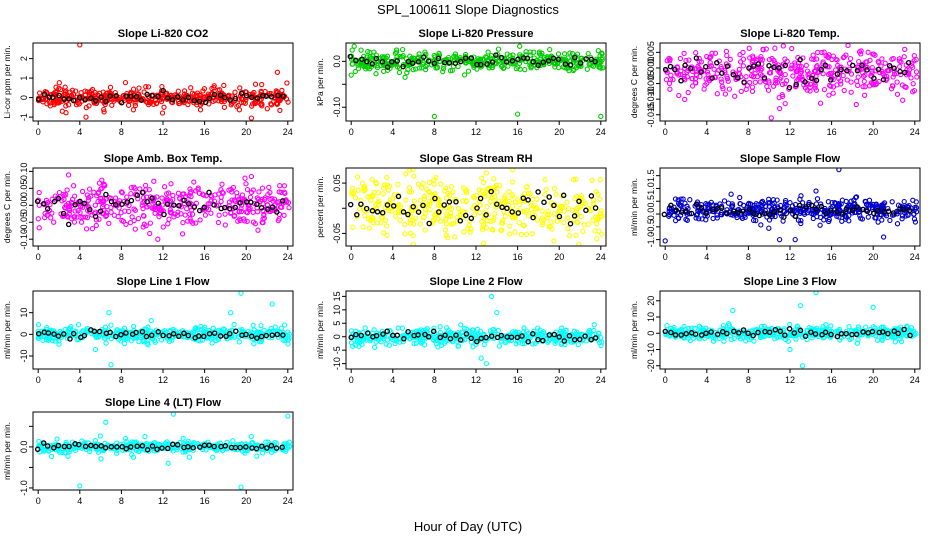 This screenshot has height=540, width=936. What do you see at coordinates (651, 227) in the screenshot?
I see `y-tick-label: -0.5` at bounding box center [651, 227].